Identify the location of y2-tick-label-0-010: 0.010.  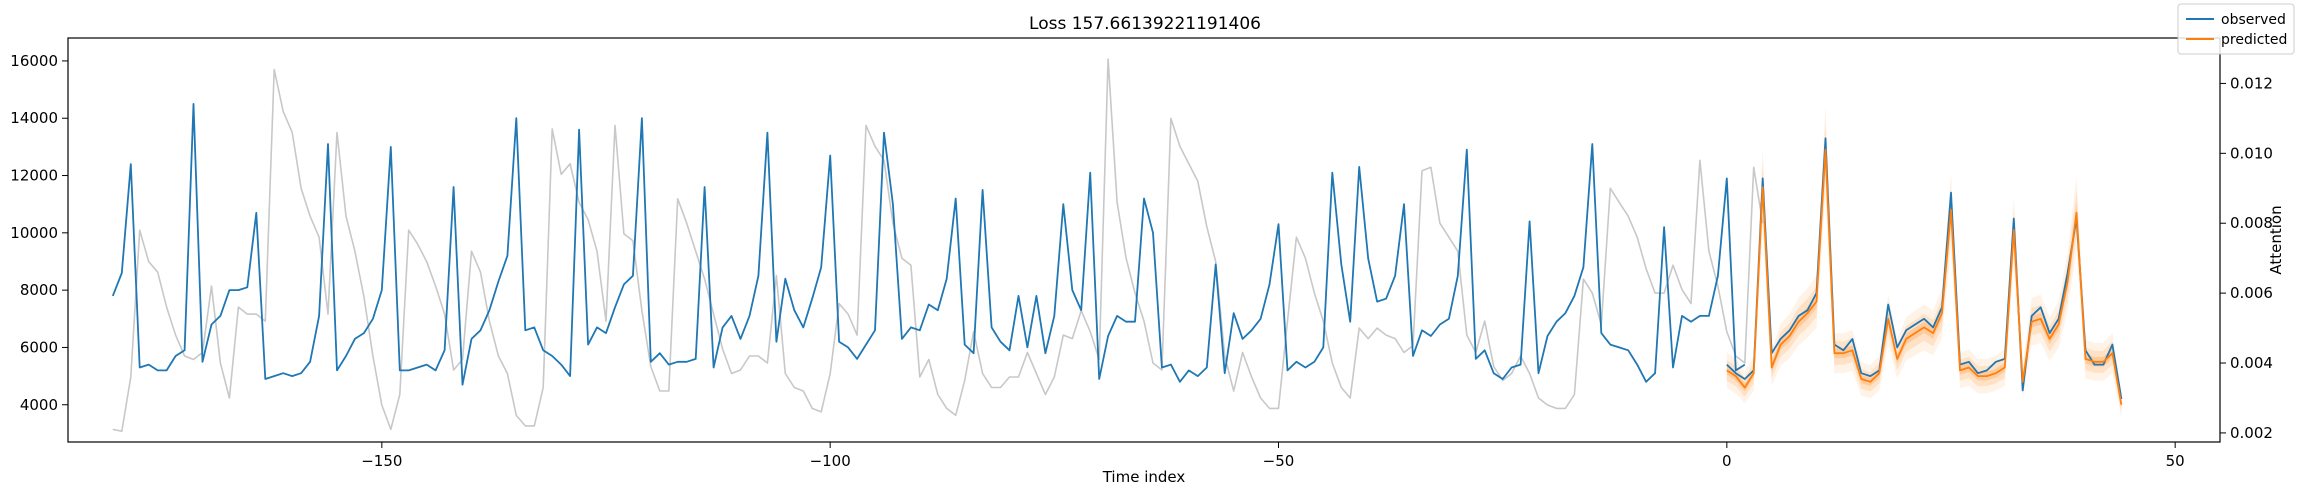
(2251, 153).